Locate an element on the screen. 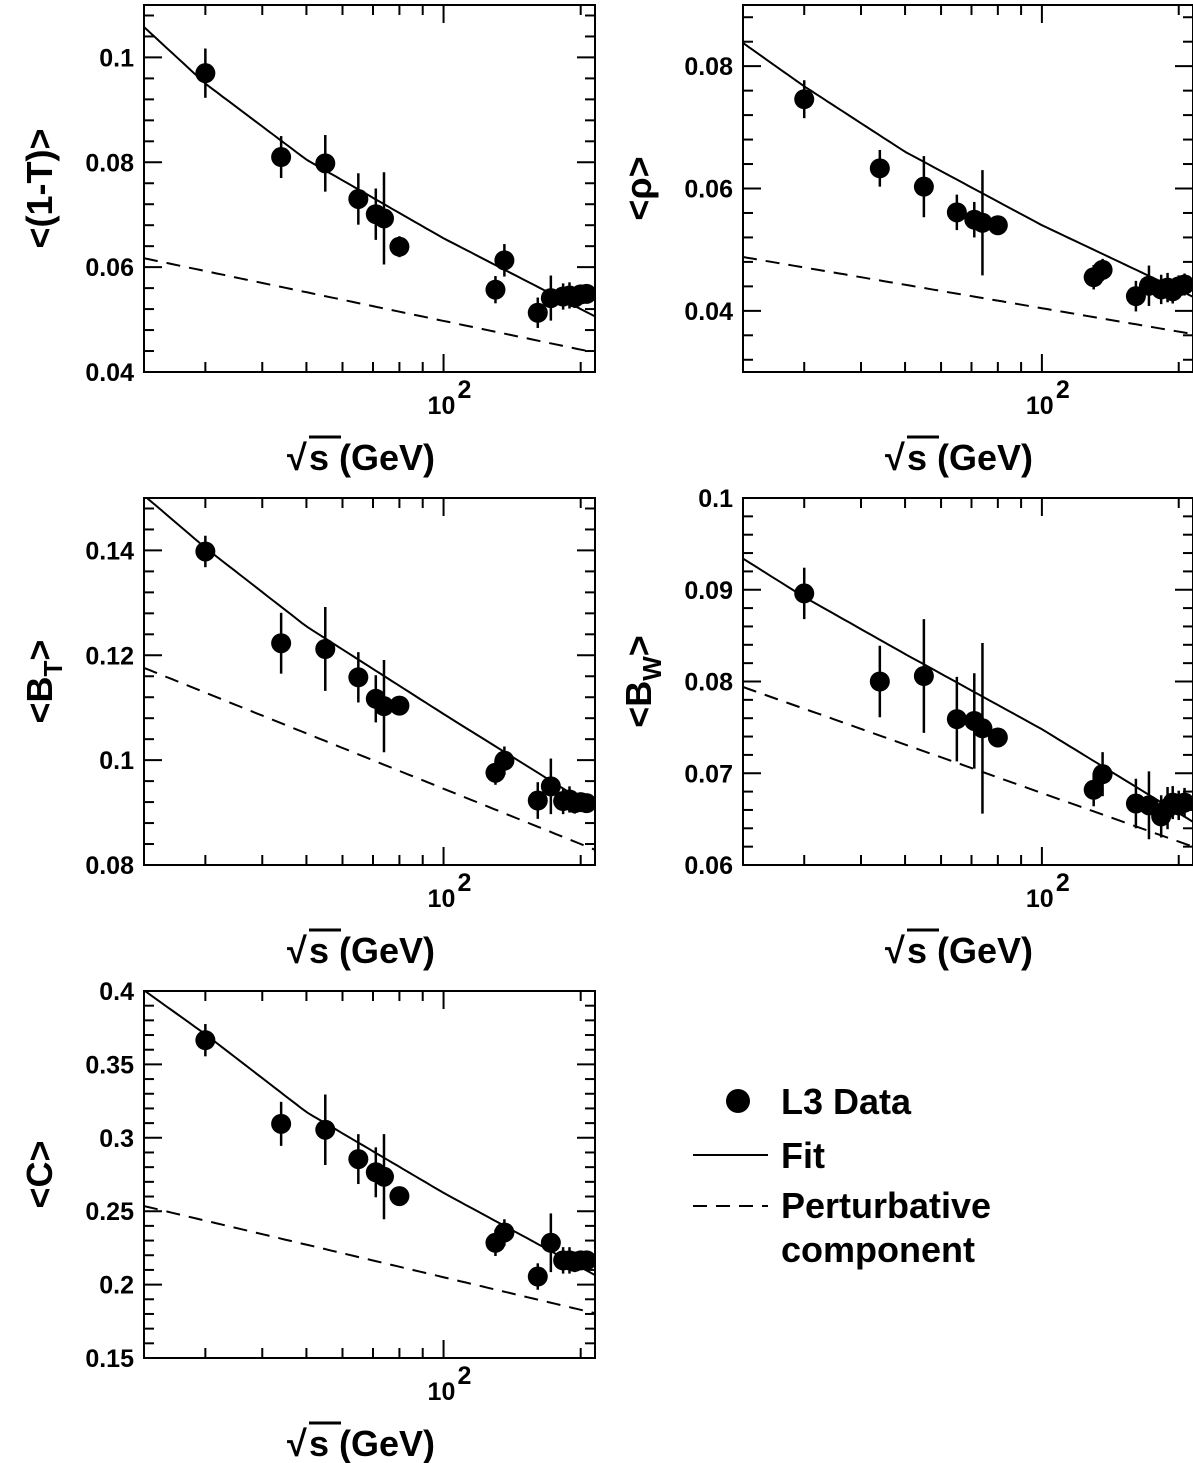 The image size is (1193, 1463). y-tick-label: 0.07 is located at coordinates (708, 774).